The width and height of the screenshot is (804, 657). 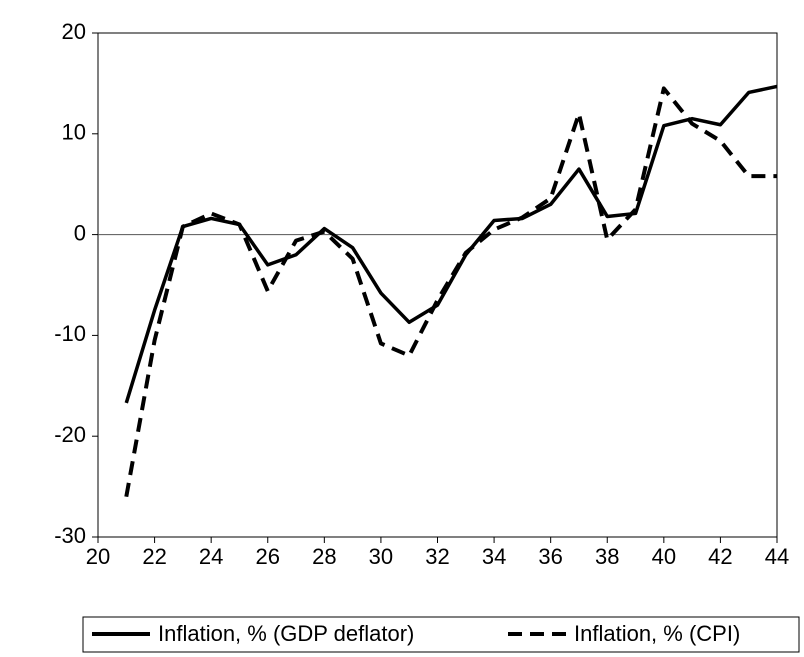 What do you see at coordinates (154, 556) in the screenshot?
I see `x-tick-label: 22` at bounding box center [154, 556].